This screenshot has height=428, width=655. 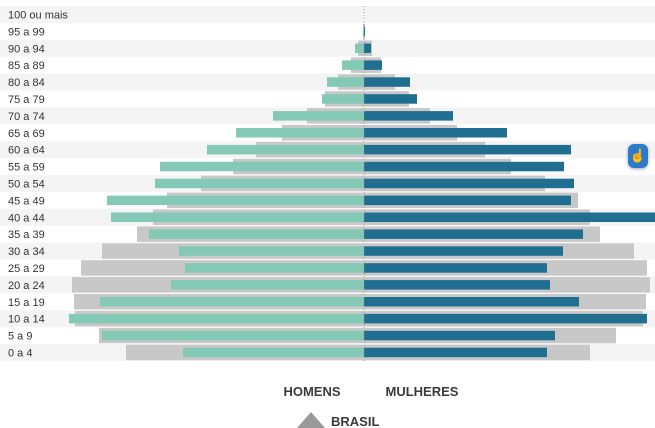 What do you see at coordinates (38, 15) in the screenshot?
I see `age-group-label: 100 ou mais` at bounding box center [38, 15].